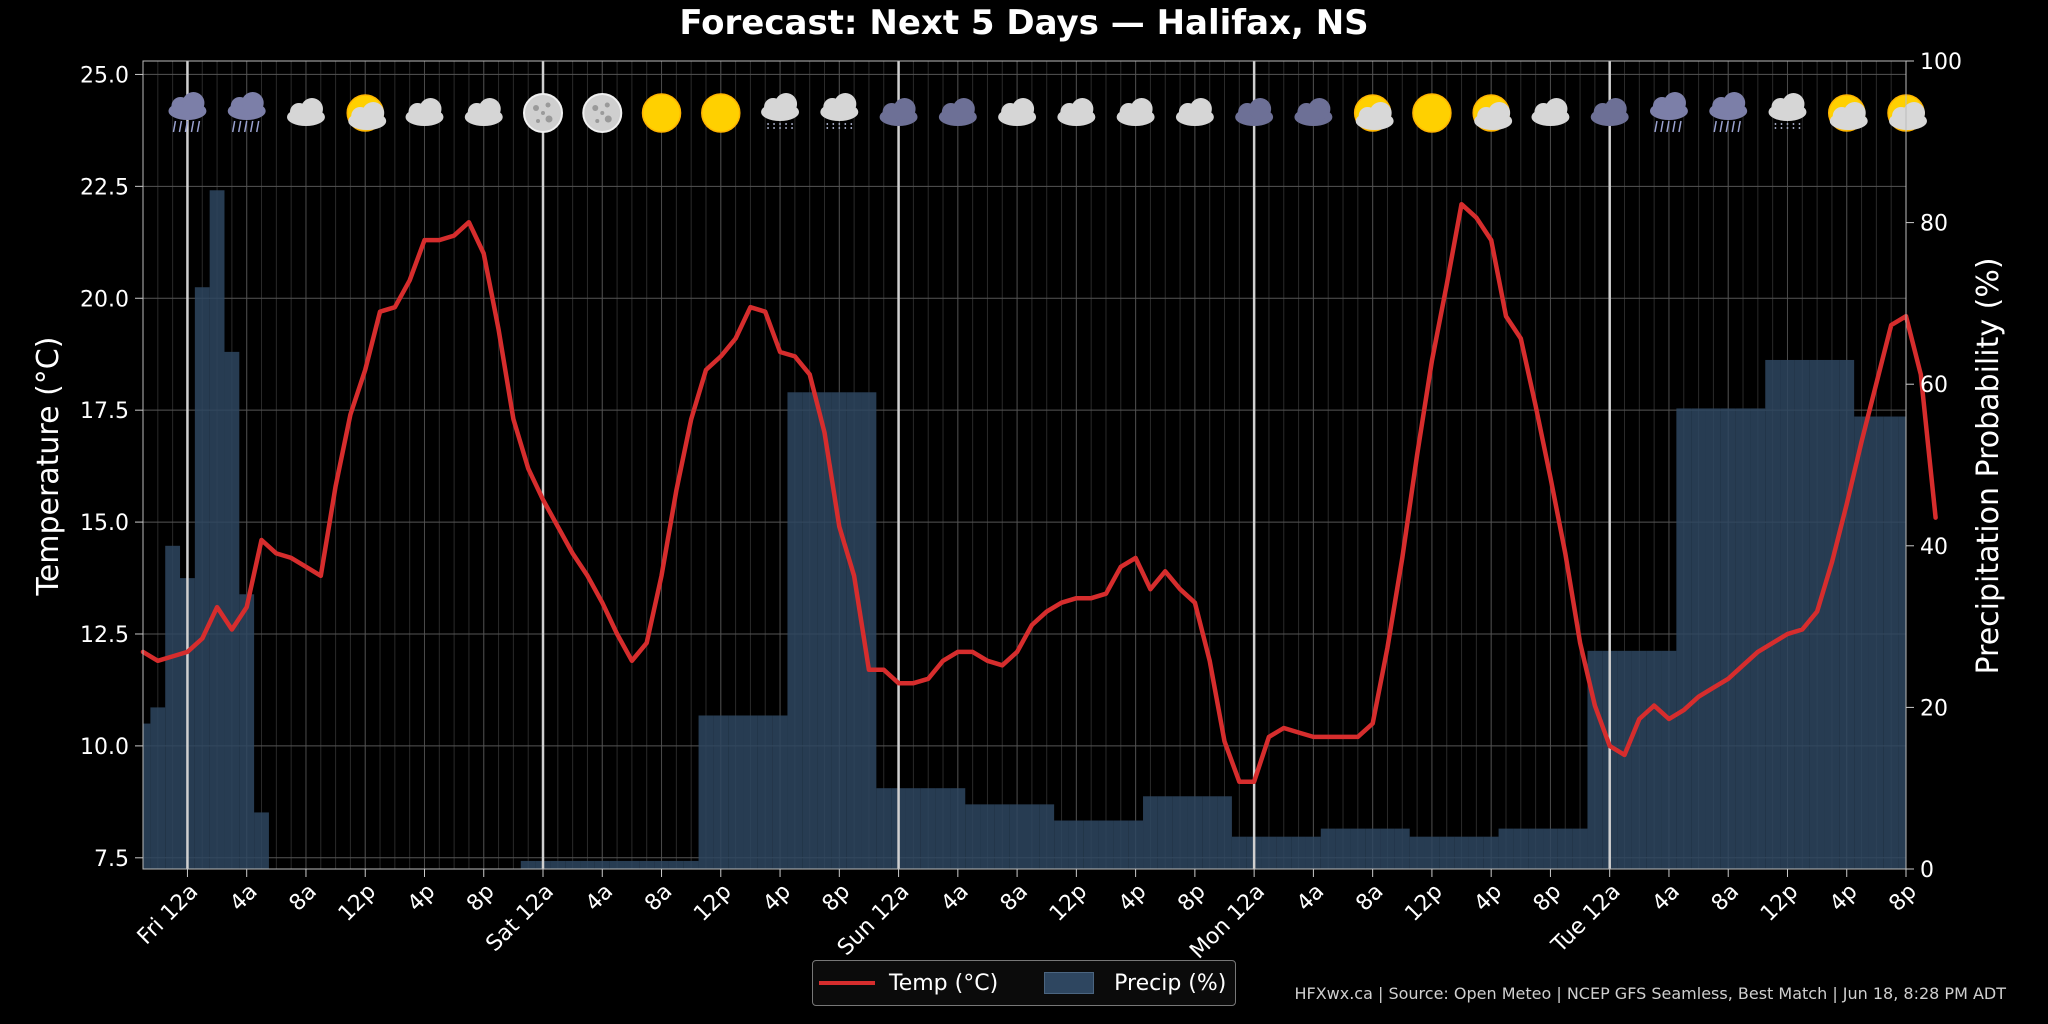 The image size is (2048, 1024). I want to click on y-axis-label-right: Precipitation Probability (%), so click(1988, 465).